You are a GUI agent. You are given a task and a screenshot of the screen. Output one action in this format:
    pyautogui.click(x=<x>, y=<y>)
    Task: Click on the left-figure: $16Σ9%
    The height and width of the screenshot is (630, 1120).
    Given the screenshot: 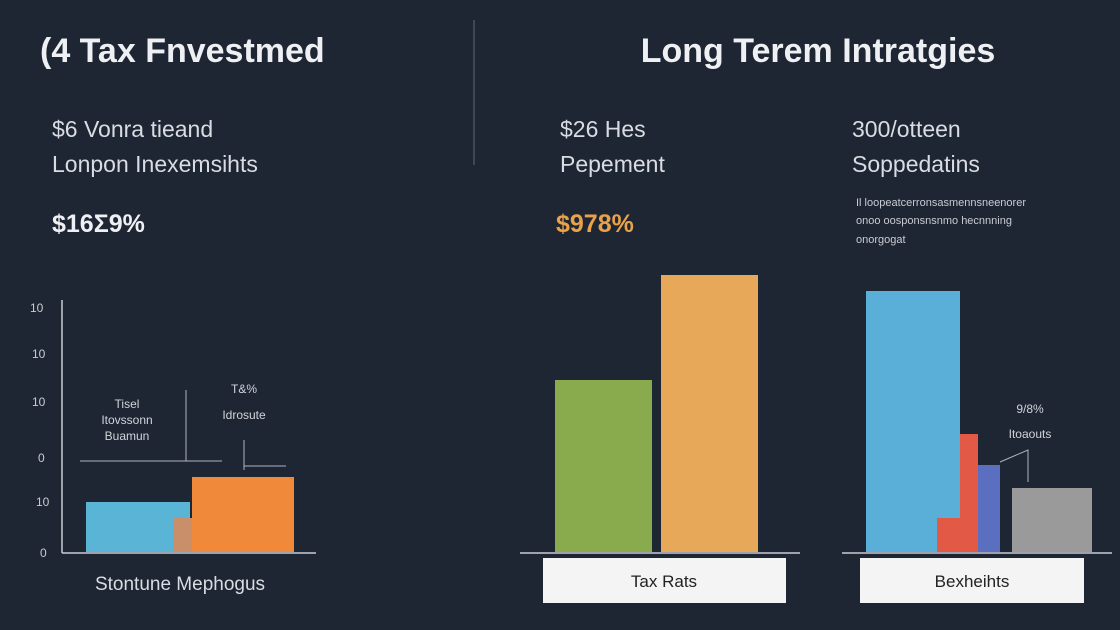 What is the action you would take?
    pyautogui.click(x=98, y=224)
    